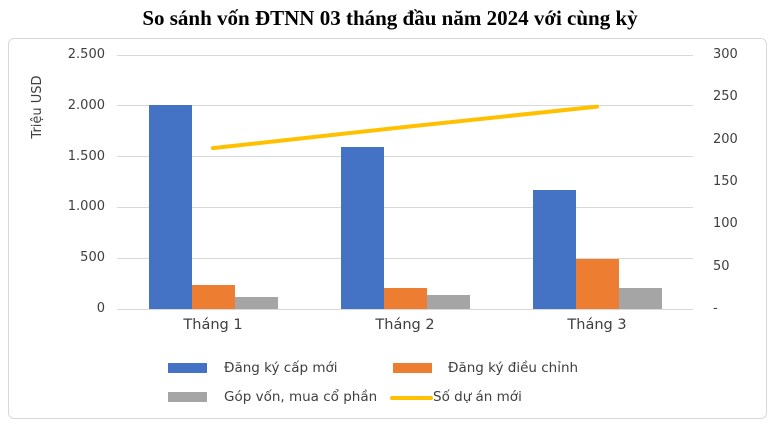 The width and height of the screenshot is (780, 434). I want to click on x-axis-label: Tháng 2, so click(405, 325).